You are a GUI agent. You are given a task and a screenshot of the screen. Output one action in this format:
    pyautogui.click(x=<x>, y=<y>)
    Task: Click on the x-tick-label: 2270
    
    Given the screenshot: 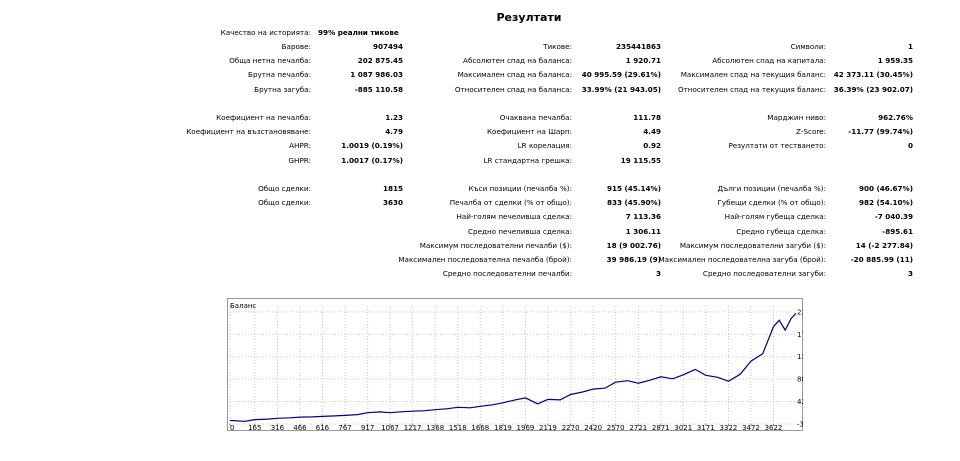 What is the action you would take?
    pyautogui.click(x=571, y=427)
    